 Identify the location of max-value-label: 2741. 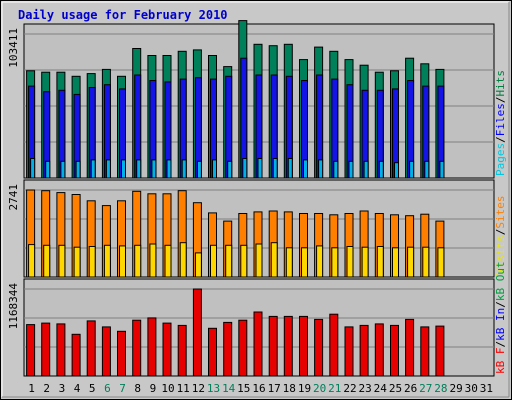
(13, 197).